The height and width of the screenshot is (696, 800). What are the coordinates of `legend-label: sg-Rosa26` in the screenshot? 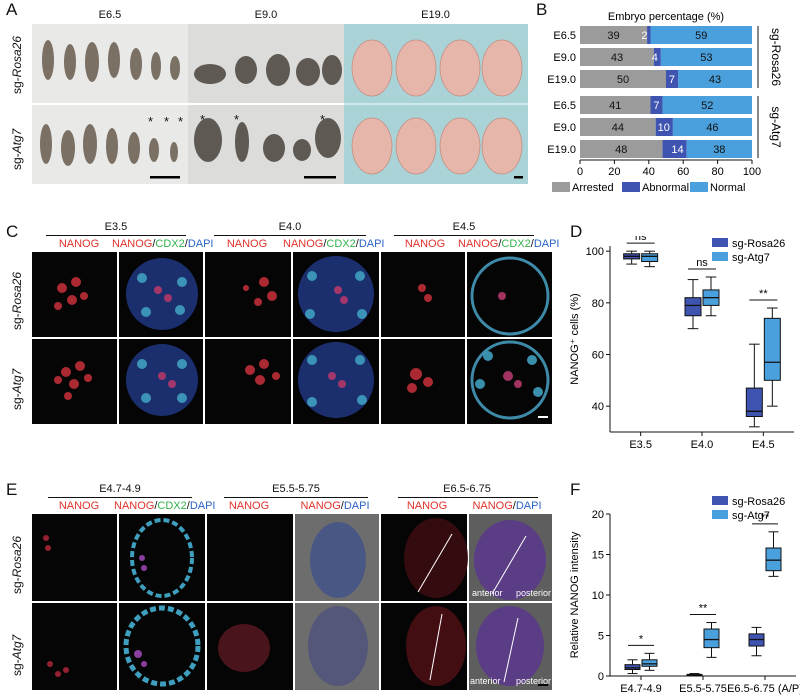 It's located at (758, 244).